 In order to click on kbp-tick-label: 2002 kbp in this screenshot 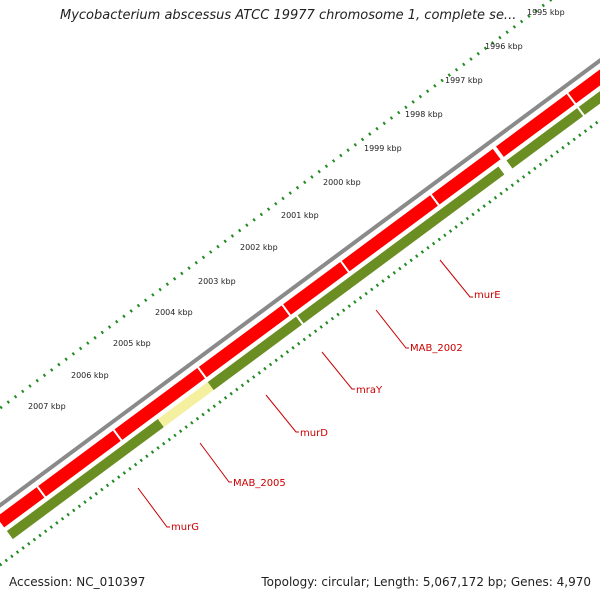, I will do `click(259, 247)`.